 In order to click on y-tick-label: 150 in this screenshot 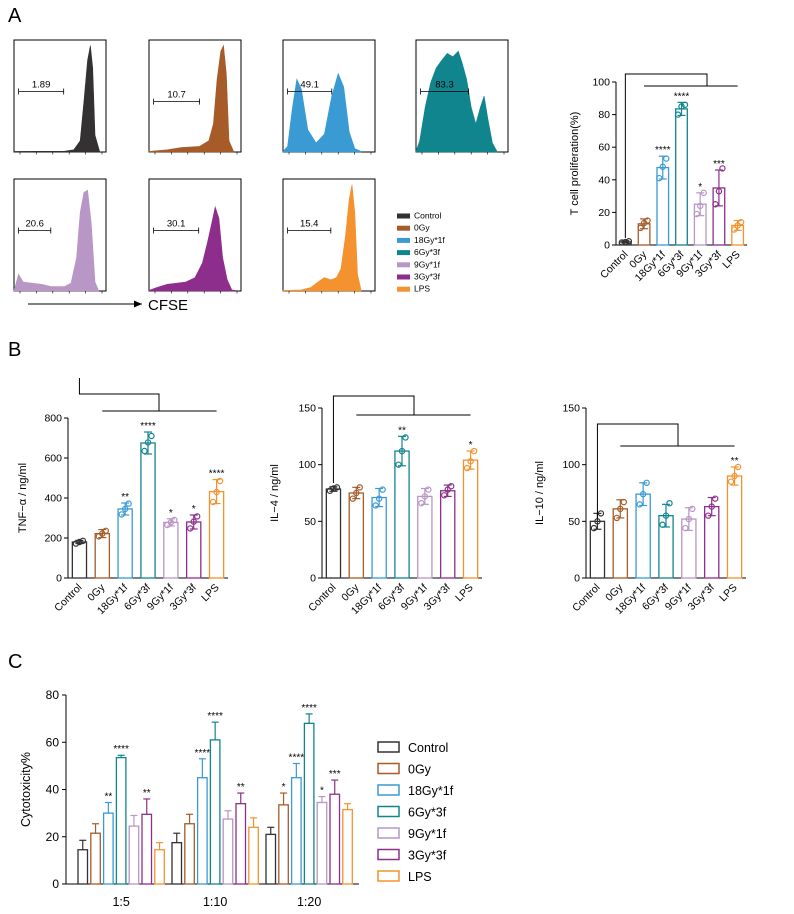, I will do `click(307, 409)`.